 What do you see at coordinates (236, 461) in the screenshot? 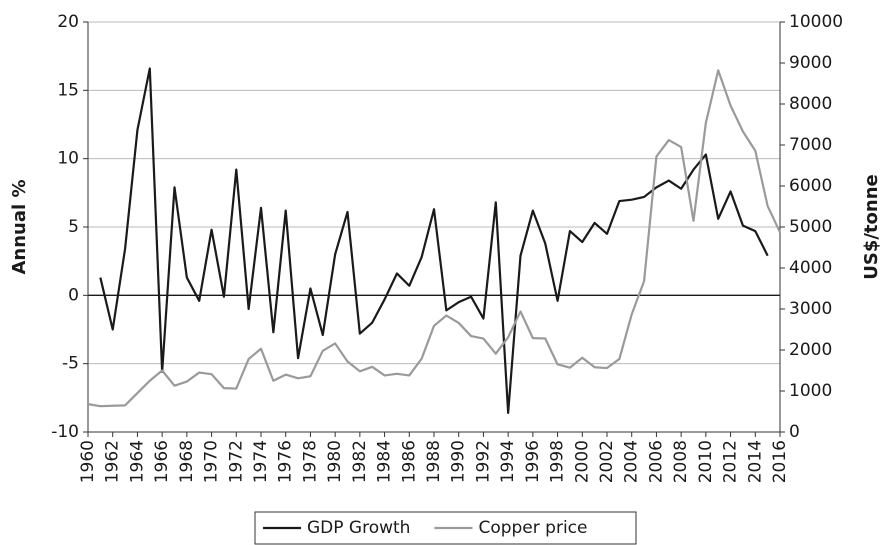
I see `x-tick-label: 1972` at bounding box center [236, 461].